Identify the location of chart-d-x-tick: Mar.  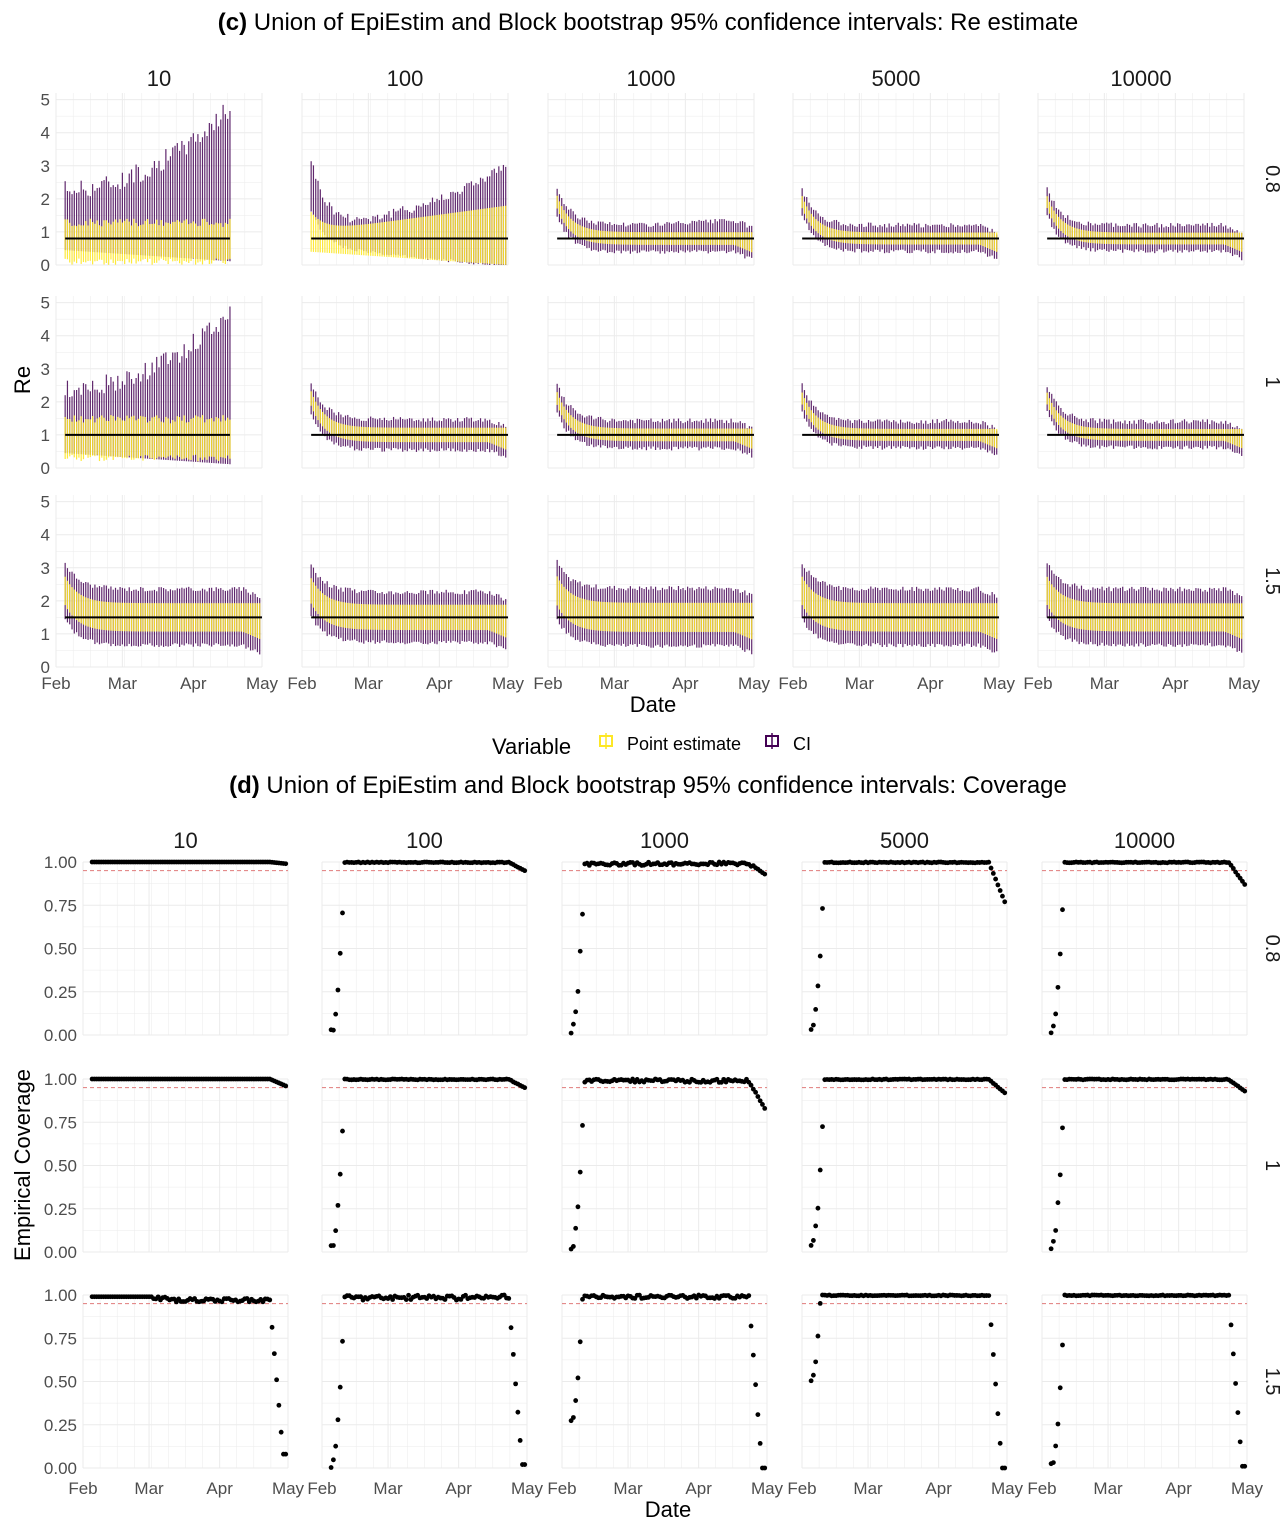
(868, 1488).